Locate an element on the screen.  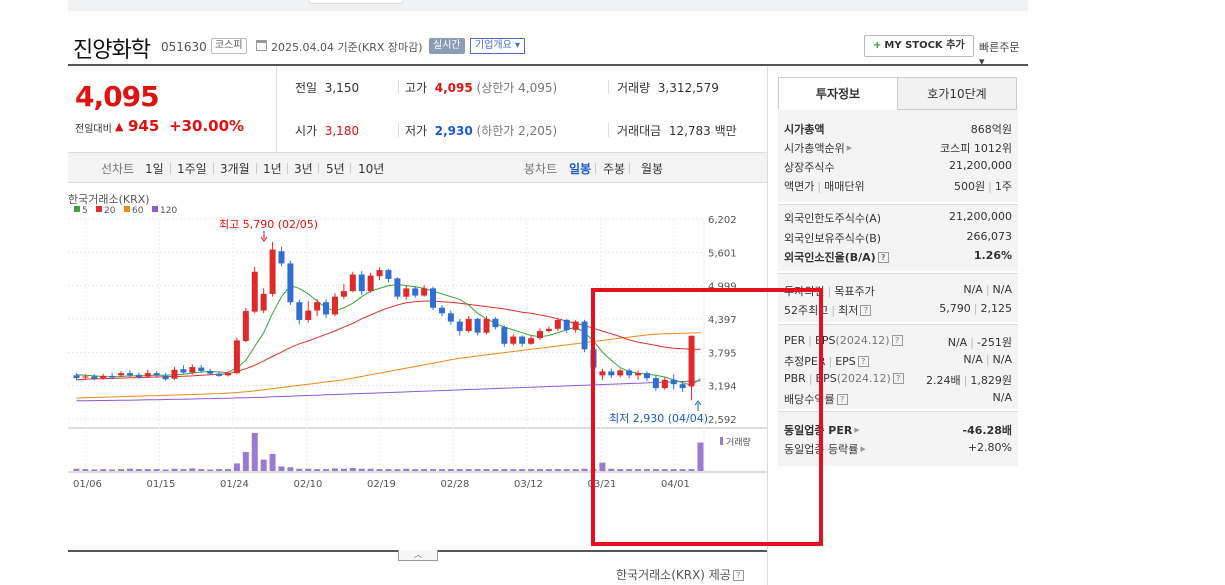
price-axis: 6,202 5,601 4,999 4,397 3,795 3,194 2,592 is located at coordinates (722, 320).